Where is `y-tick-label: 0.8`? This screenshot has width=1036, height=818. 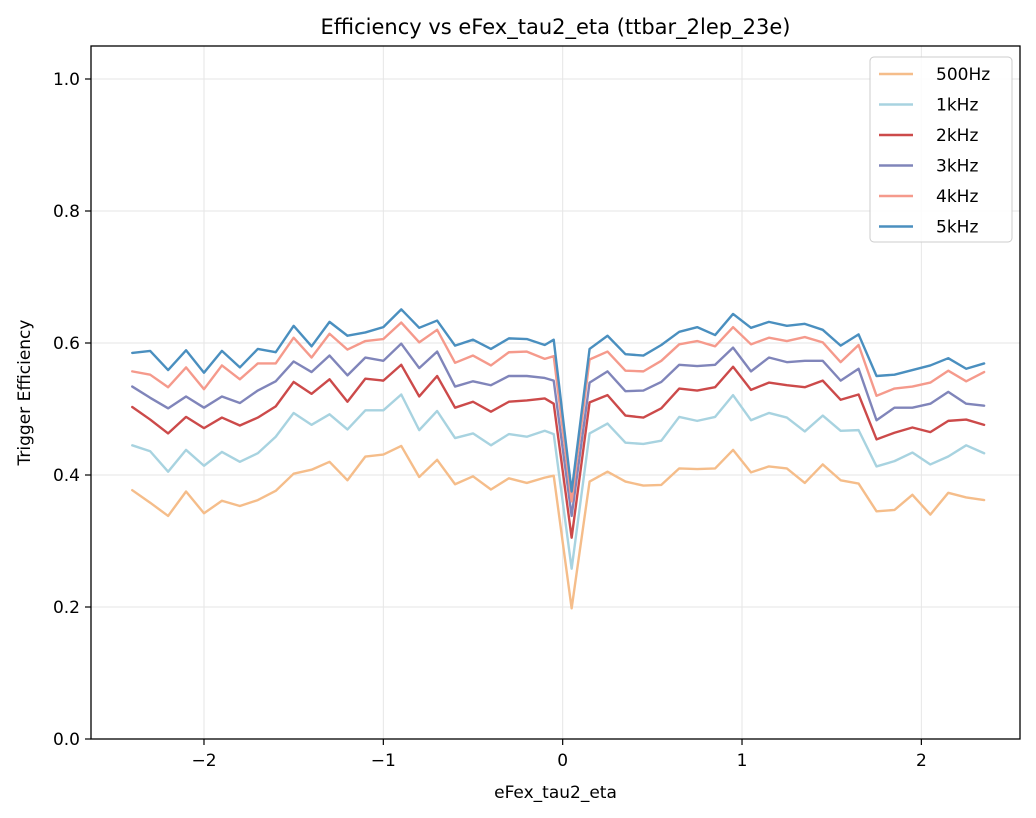
y-tick-label: 0.8 is located at coordinates (66, 212).